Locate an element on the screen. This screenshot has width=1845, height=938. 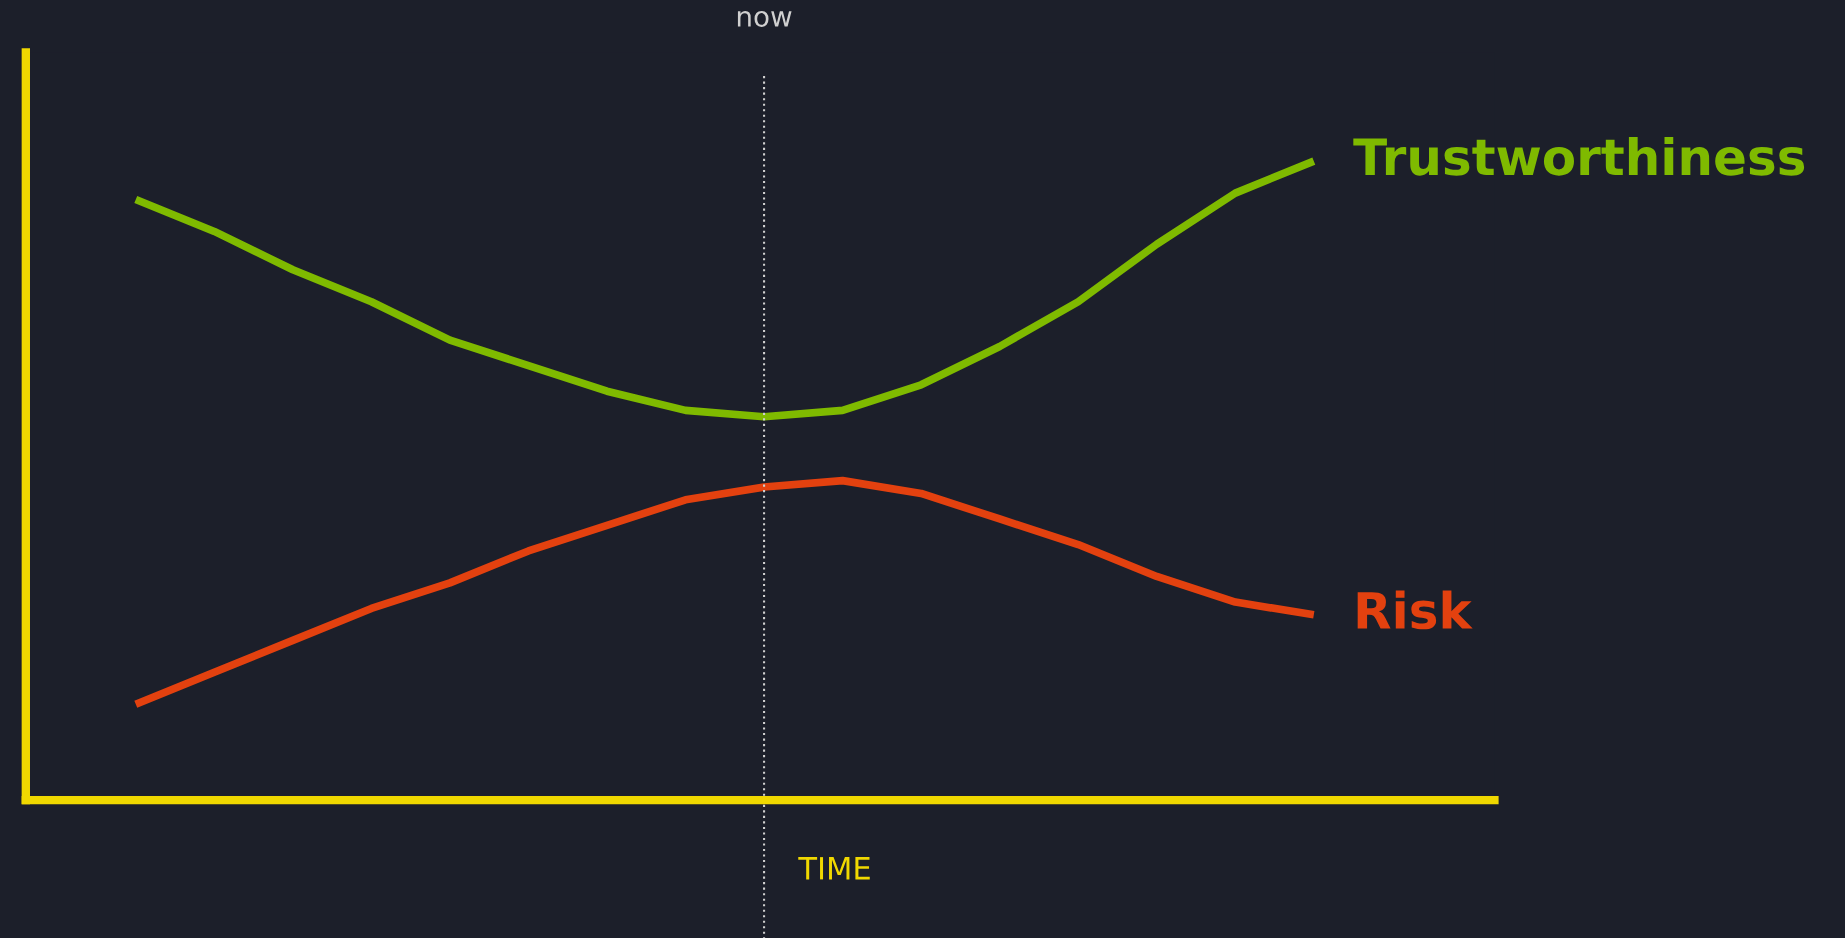
series-label: Risk is located at coordinates (1415, 610).